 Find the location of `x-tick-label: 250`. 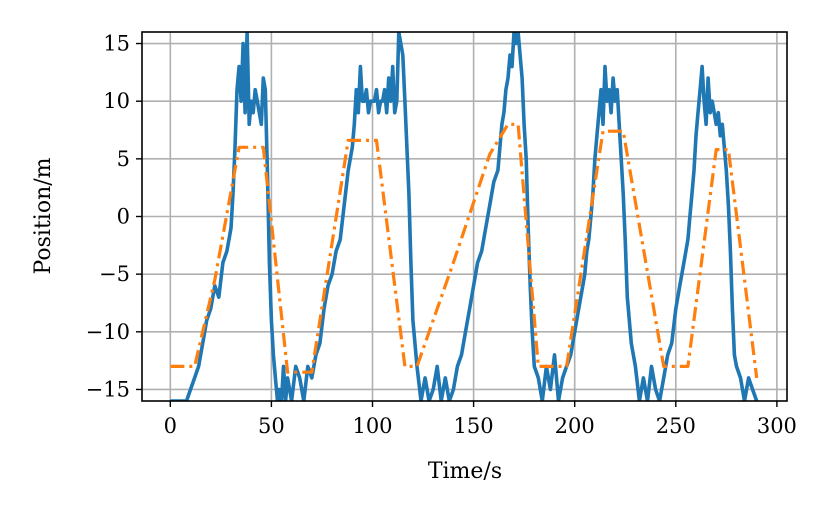

x-tick-label: 250 is located at coordinates (676, 426).